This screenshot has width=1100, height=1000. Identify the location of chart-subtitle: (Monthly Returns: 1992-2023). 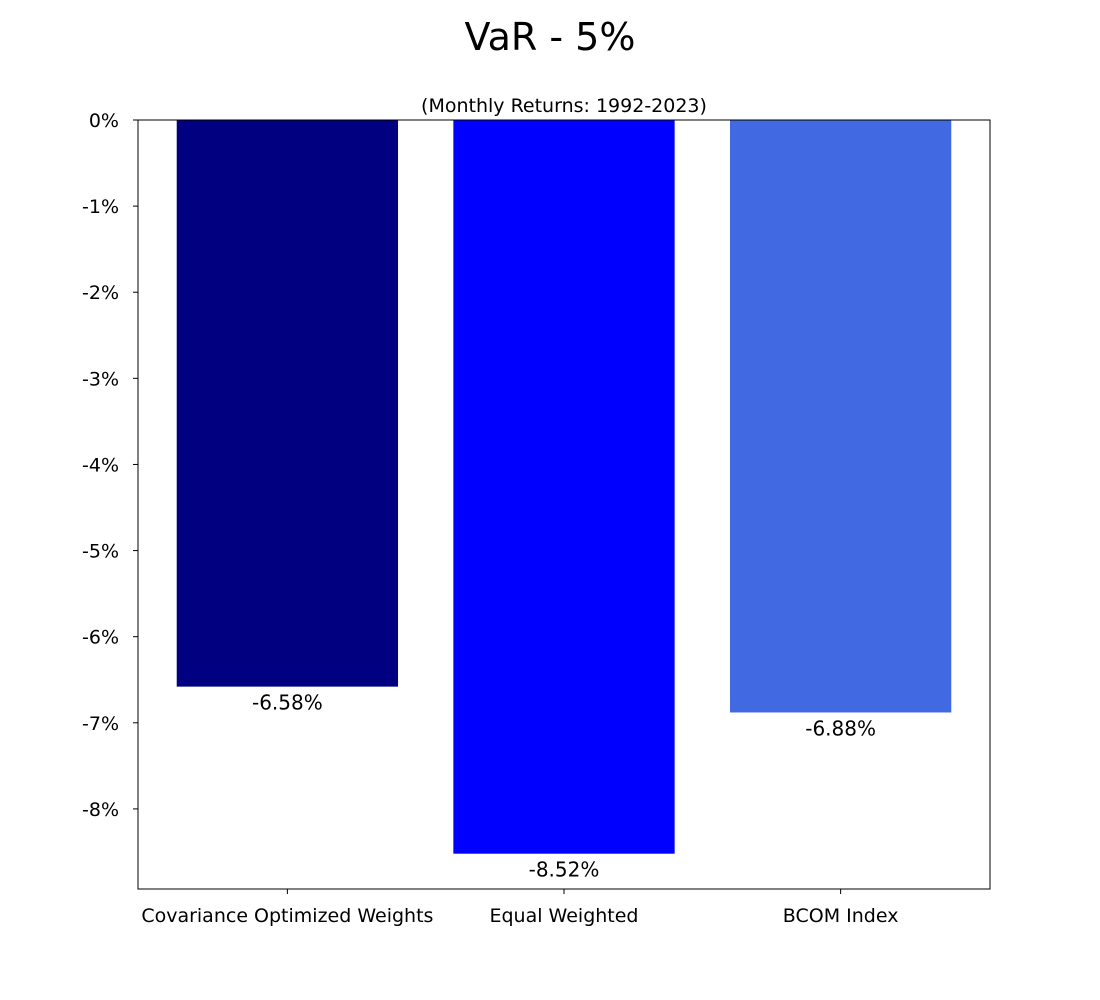
(564, 106).